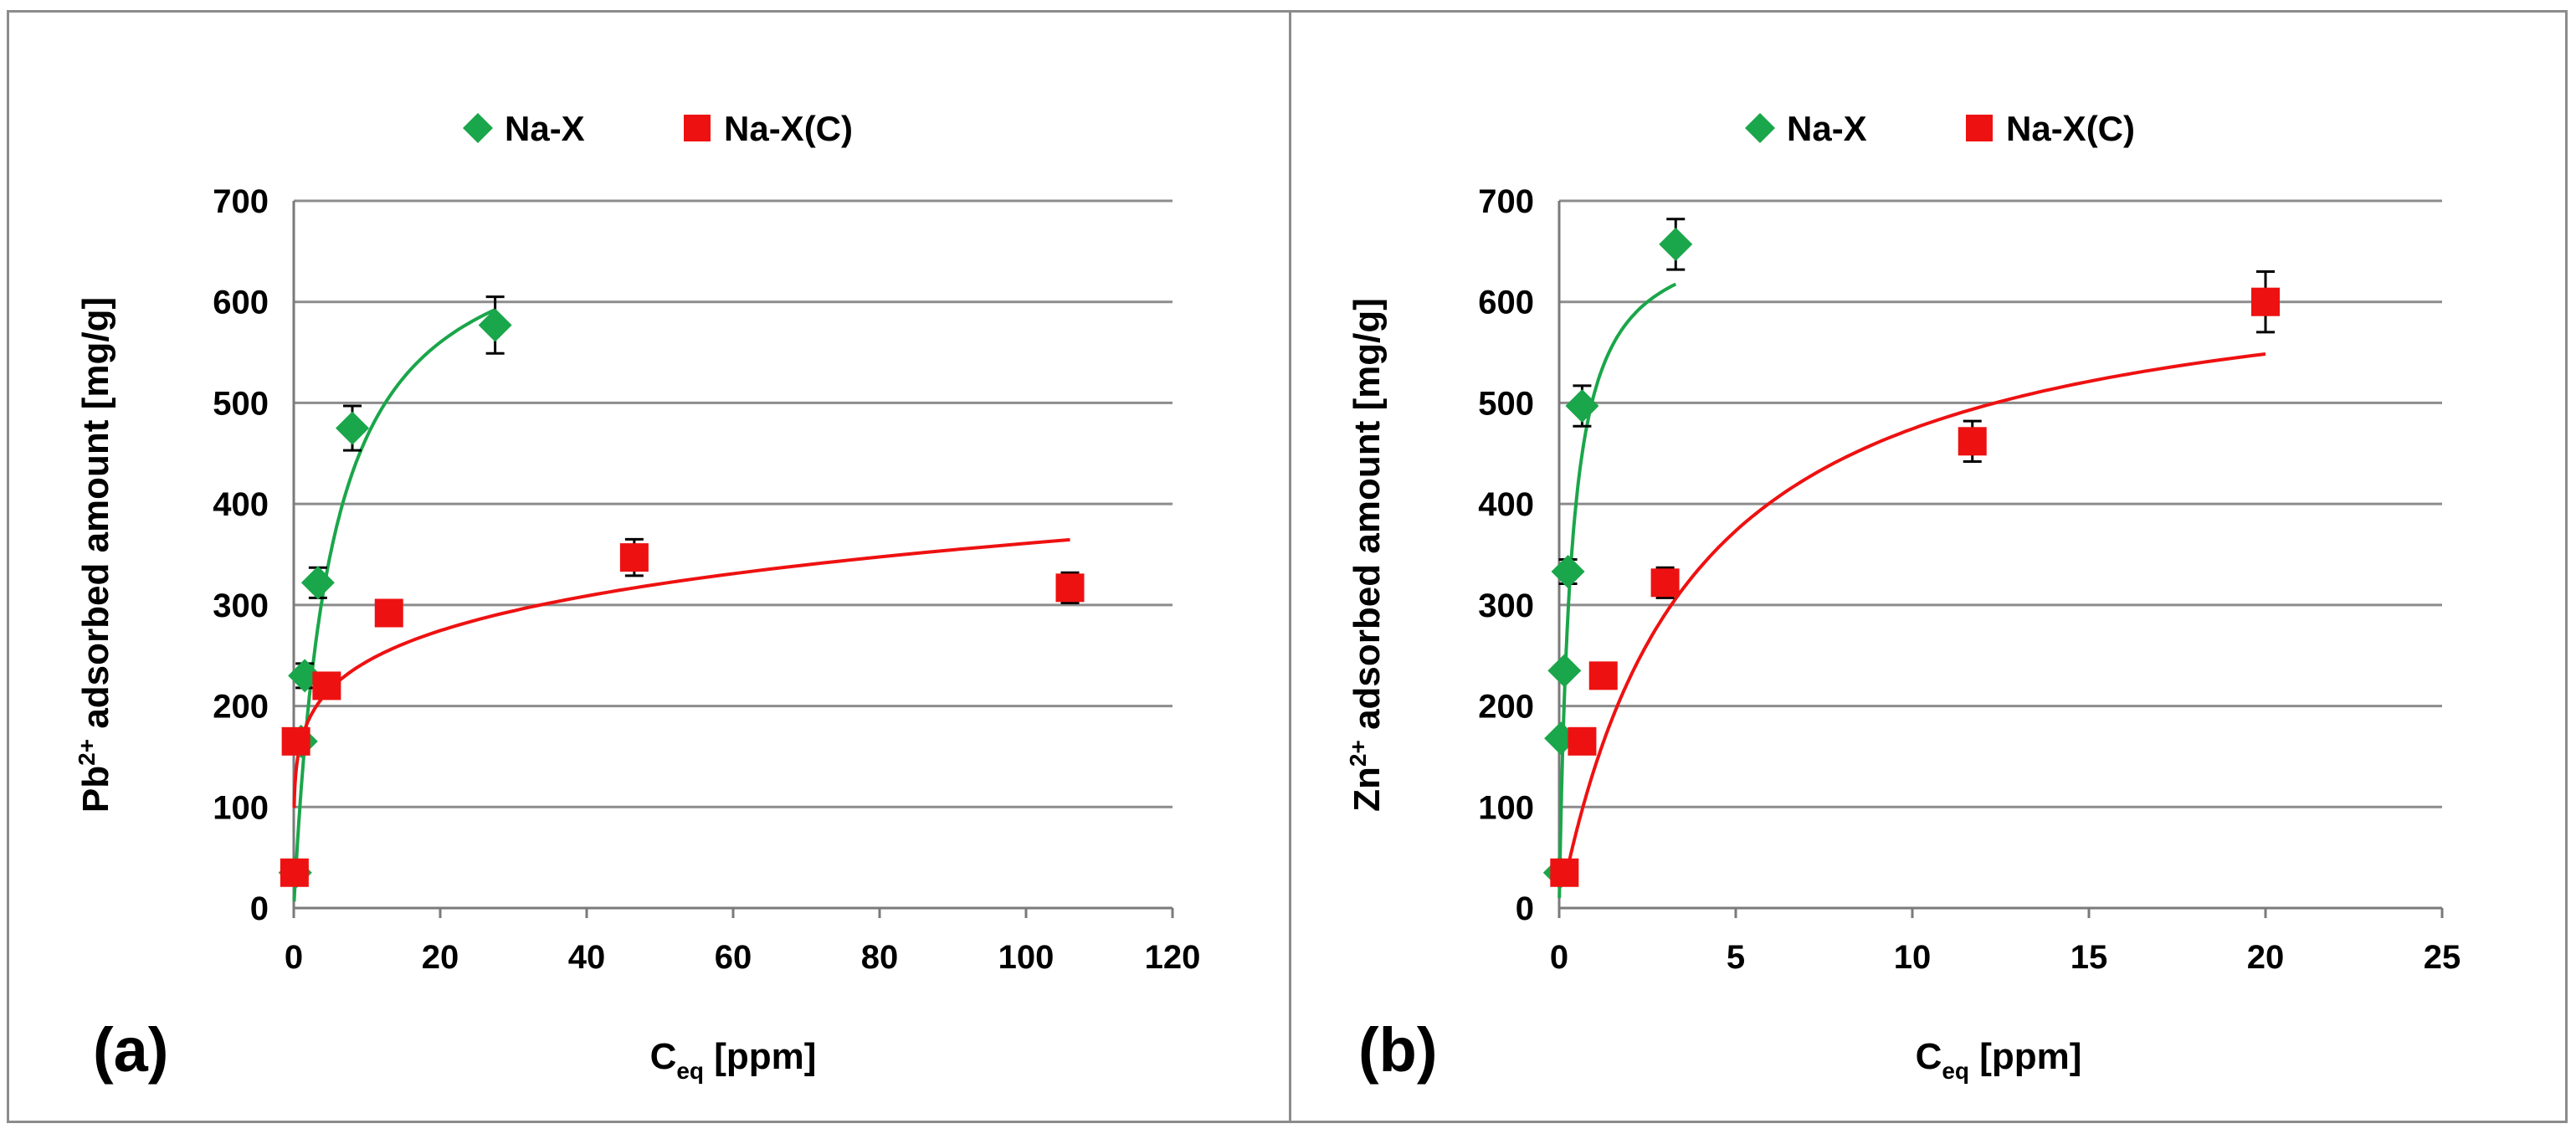 The width and height of the screenshot is (2576, 1134). I want to click on x-tick-label: 5, so click(1736, 957).